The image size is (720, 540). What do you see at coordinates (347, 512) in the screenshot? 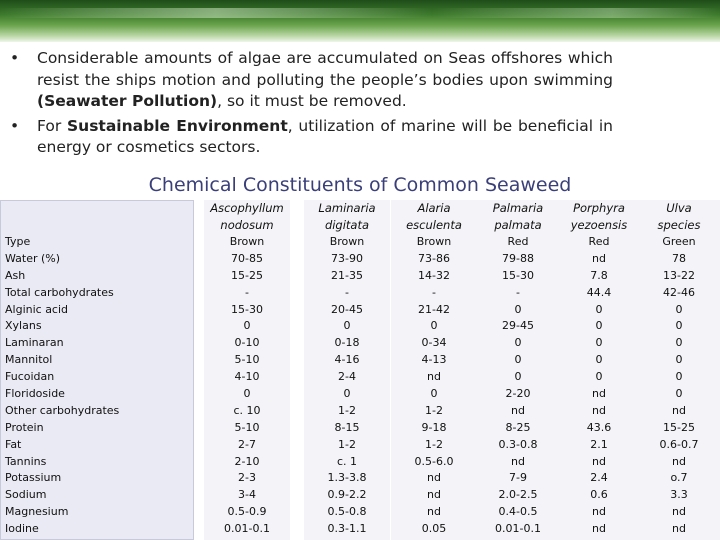
I see `table-cell: 0.5-0.8` at bounding box center [347, 512].